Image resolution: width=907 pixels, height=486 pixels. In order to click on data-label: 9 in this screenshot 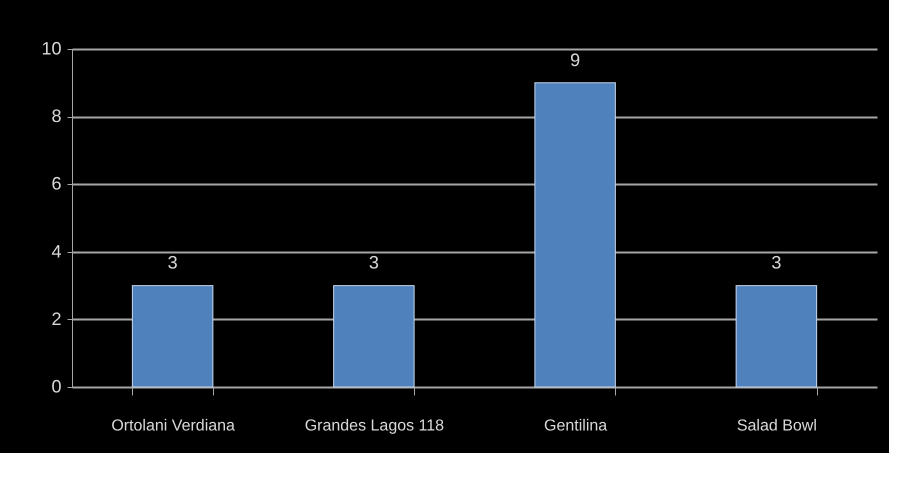, I will do `click(575, 60)`.